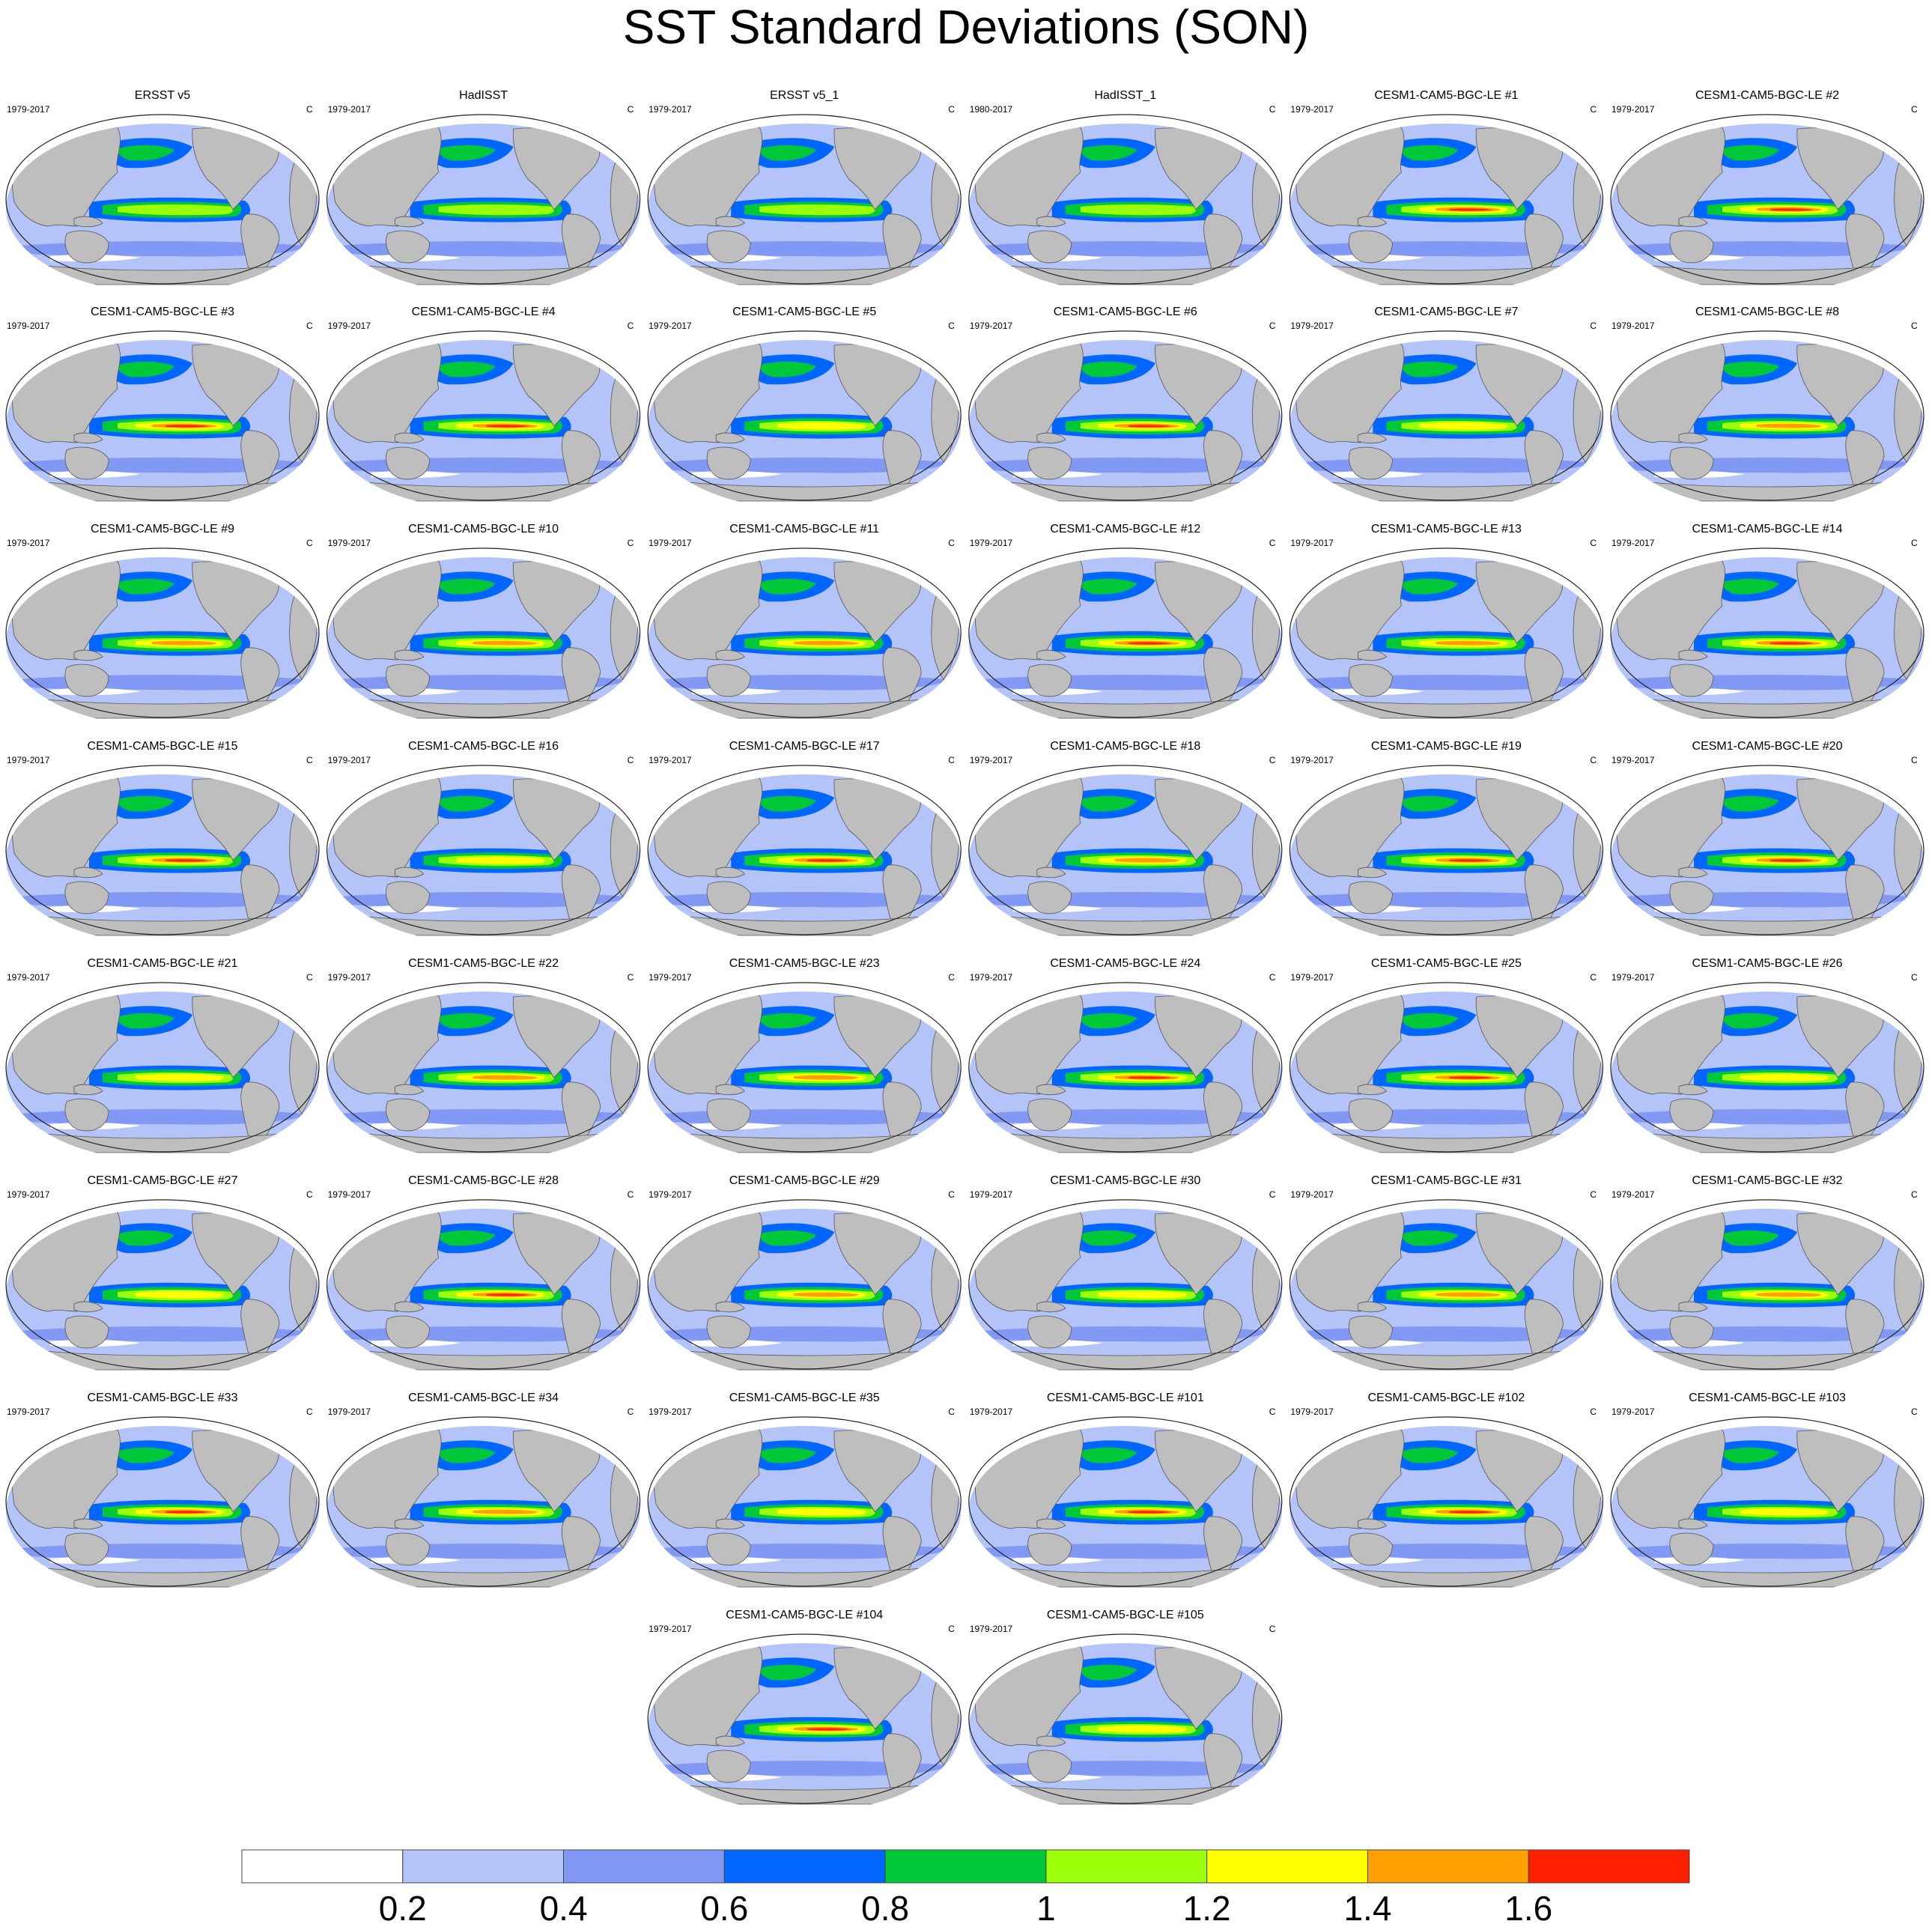 Image resolution: width=1932 pixels, height=1930 pixels. I want to click on panel-title: CESM1-CAM5-BGC-LE #102, so click(1446, 1398).